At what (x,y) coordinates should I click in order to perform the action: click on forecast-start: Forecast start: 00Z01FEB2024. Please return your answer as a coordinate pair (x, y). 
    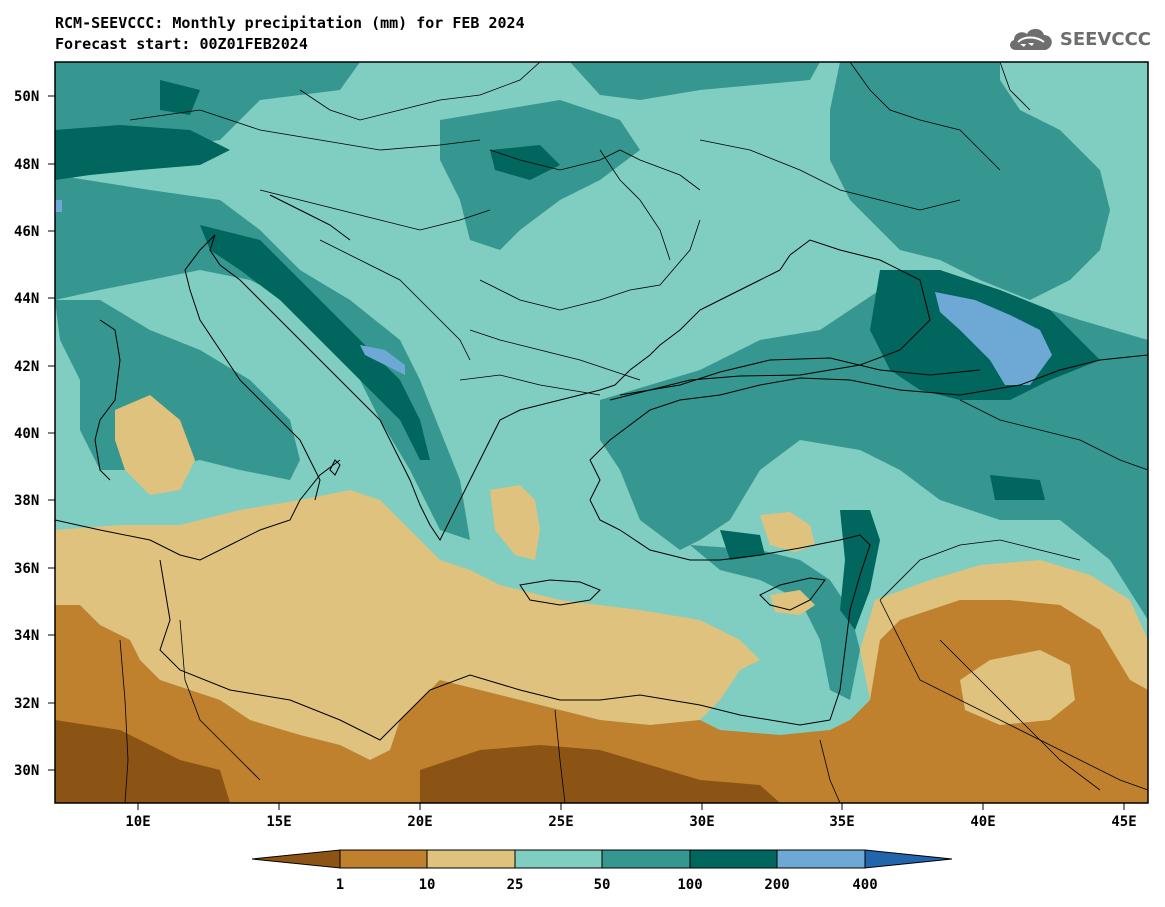
    Looking at the image, I should click on (181, 44).